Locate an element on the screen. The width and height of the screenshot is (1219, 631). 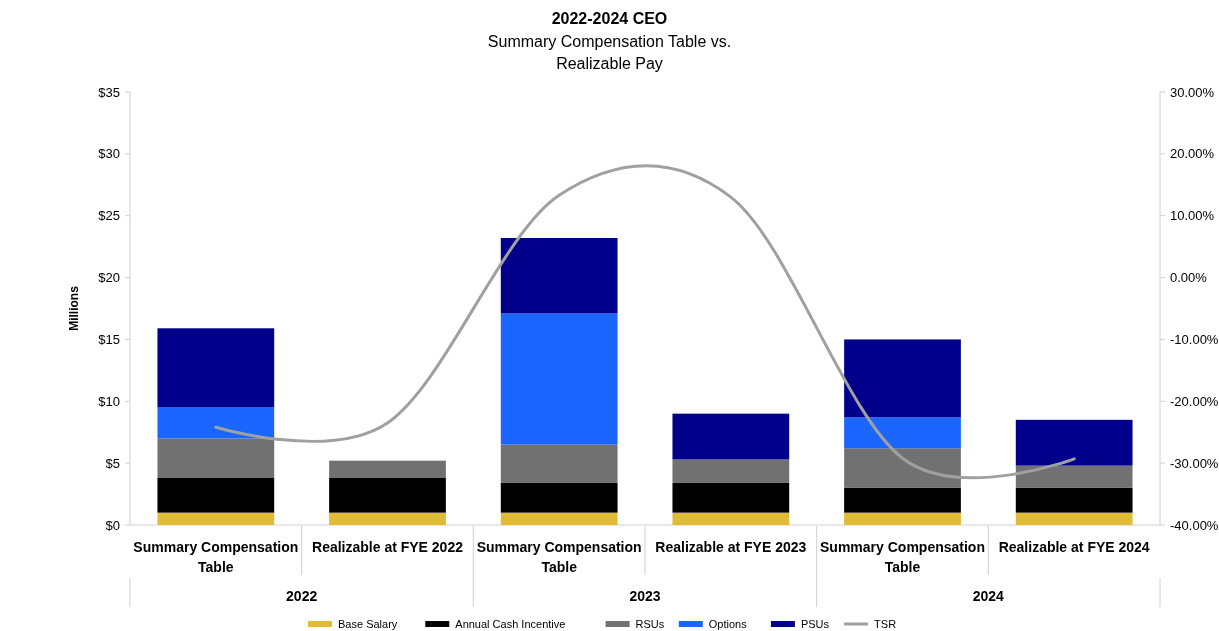
y2-tick-label: 0.00% is located at coordinates (1189, 278).